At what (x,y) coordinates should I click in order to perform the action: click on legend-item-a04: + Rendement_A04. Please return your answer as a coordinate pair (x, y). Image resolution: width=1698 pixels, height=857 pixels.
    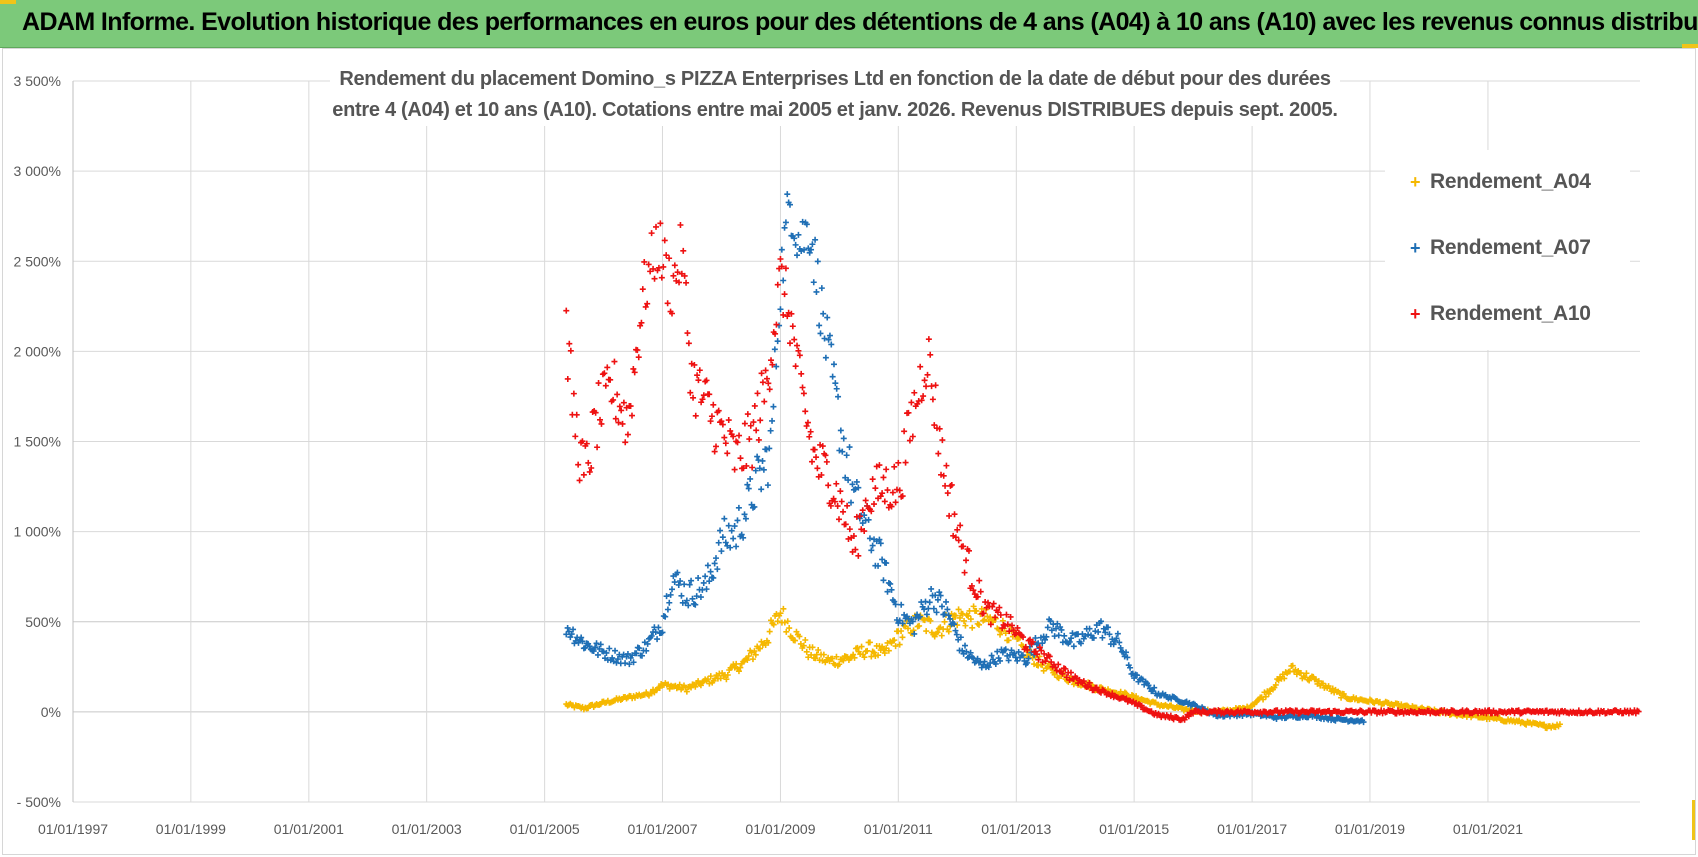
    Looking at the image, I should click on (1500, 185).